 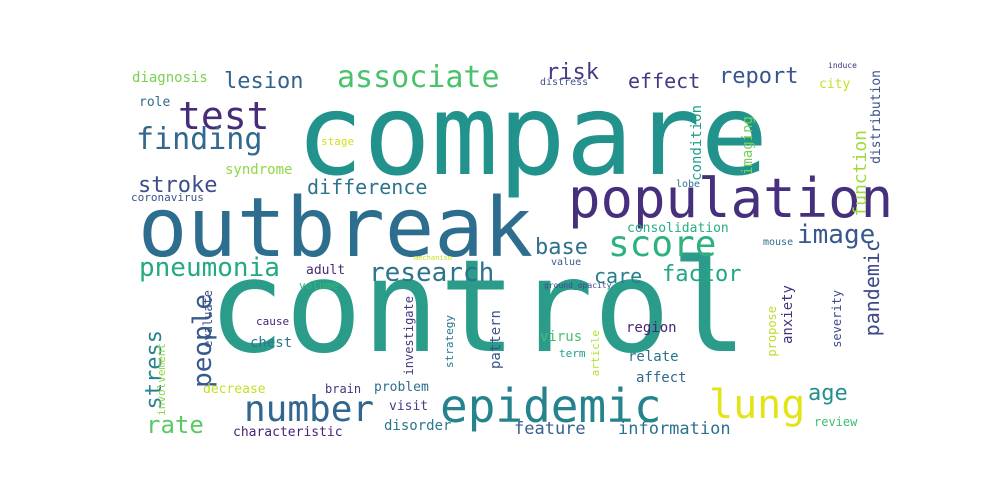 What do you see at coordinates (778, 242) in the screenshot?
I see `word-mouse: mouse` at bounding box center [778, 242].